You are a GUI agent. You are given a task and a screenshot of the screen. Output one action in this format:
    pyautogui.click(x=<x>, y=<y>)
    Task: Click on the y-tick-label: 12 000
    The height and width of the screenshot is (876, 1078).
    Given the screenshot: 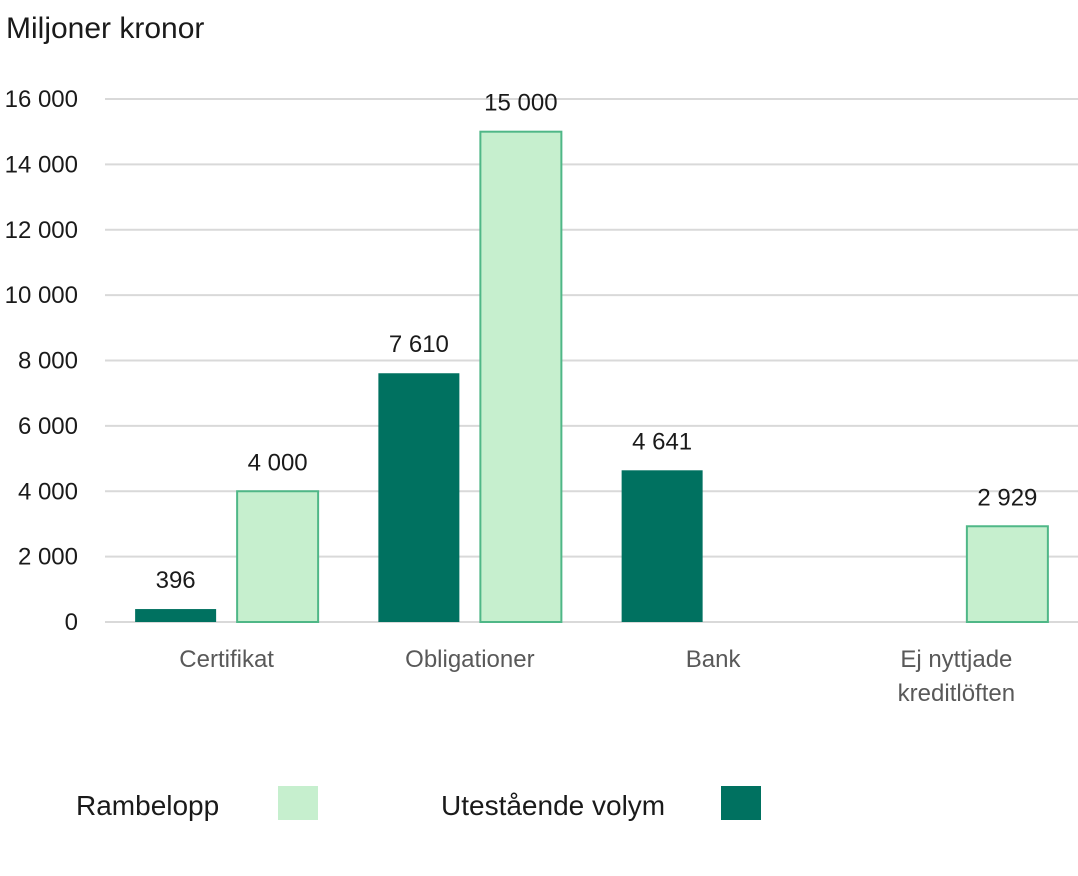 What is the action you would take?
    pyautogui.click(x=41, y=230)
    